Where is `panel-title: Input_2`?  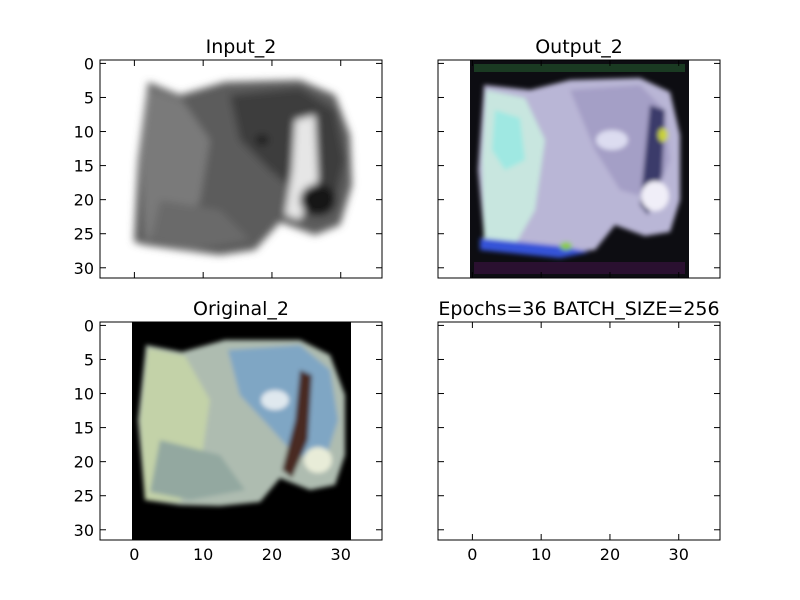 panel-title: Input_2 is located at coordinates (241, 47).